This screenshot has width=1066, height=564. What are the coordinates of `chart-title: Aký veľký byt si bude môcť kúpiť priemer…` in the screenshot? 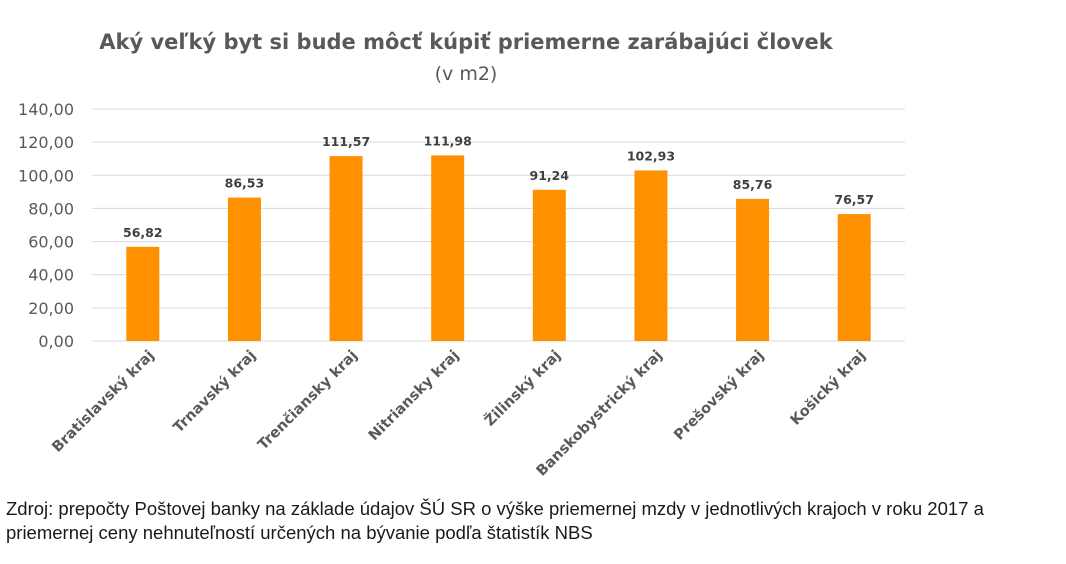 It's located at (466, 42).